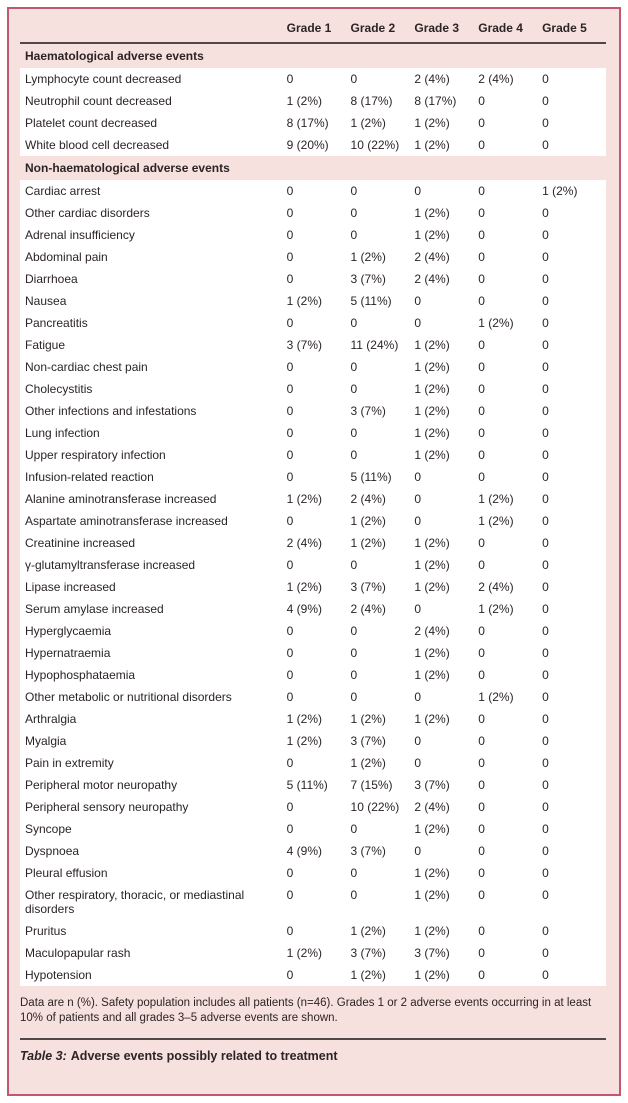 This screenshot has height=1103, width=628. I want to click on row-label: Lymphocyte count decreased, so click(153, 79).